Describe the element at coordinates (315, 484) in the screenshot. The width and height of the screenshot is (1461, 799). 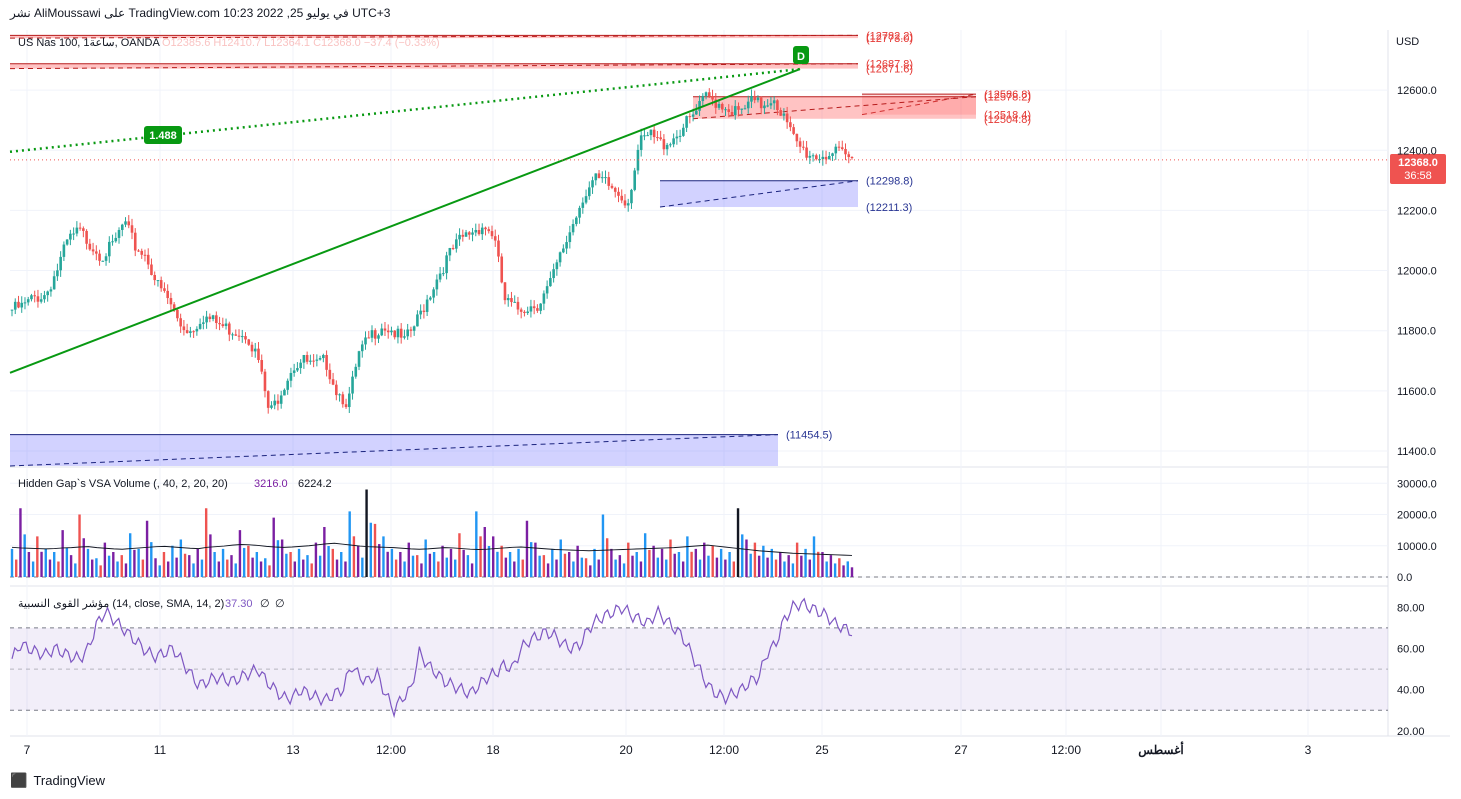
I see `volume-value-2: 6224.2` at that location.